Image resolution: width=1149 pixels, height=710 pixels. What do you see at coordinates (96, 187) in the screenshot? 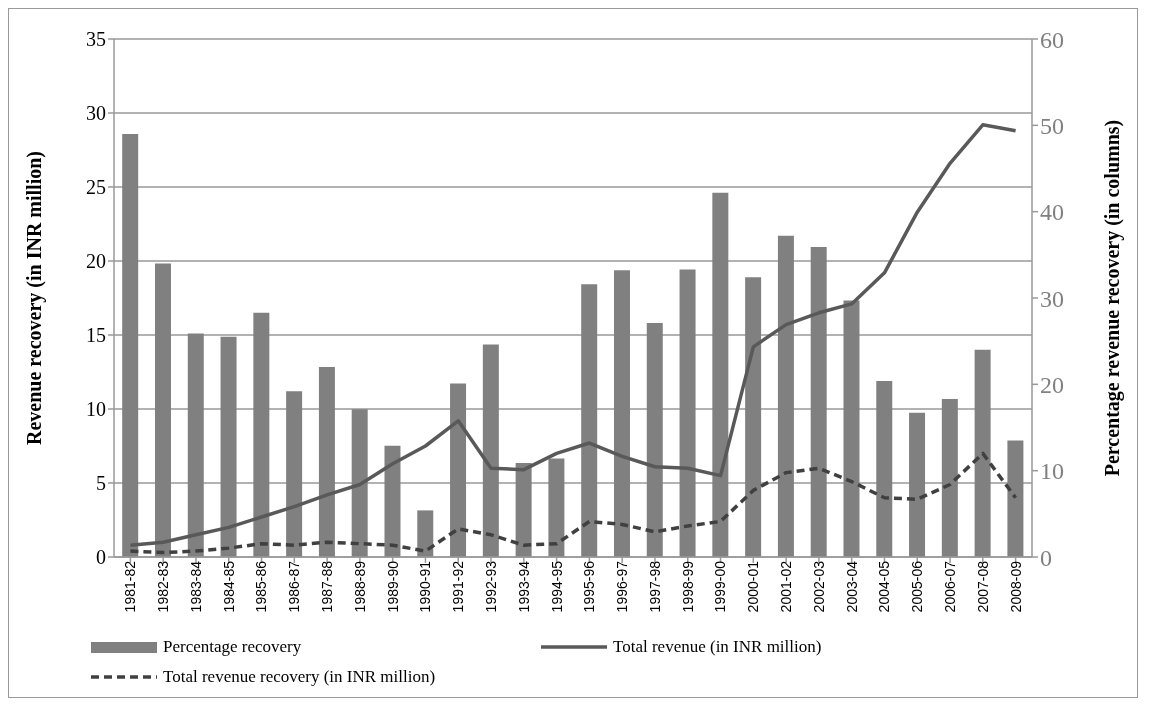
I see `y-tick-label: 25` at bounding box center [96, 187].